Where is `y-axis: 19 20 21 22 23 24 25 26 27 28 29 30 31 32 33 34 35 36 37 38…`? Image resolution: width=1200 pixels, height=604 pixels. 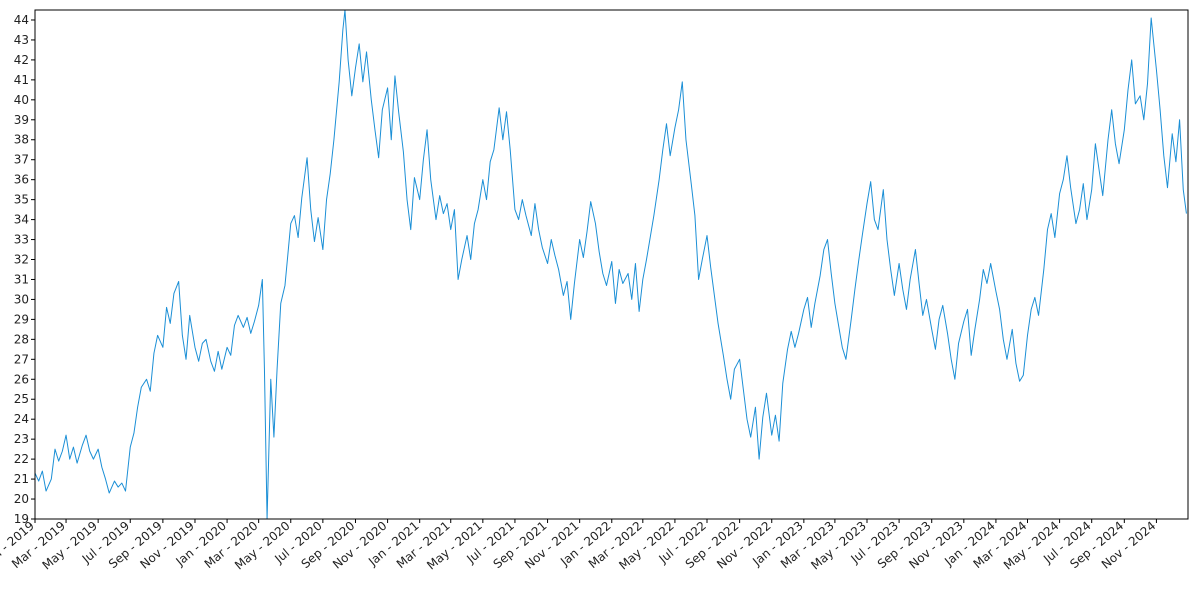 y-axis: 19 20 21 22 23 24 25 26 27 28 29 30 31 32 33 34 35 36 37 38… is located at coordinates (24, 269).